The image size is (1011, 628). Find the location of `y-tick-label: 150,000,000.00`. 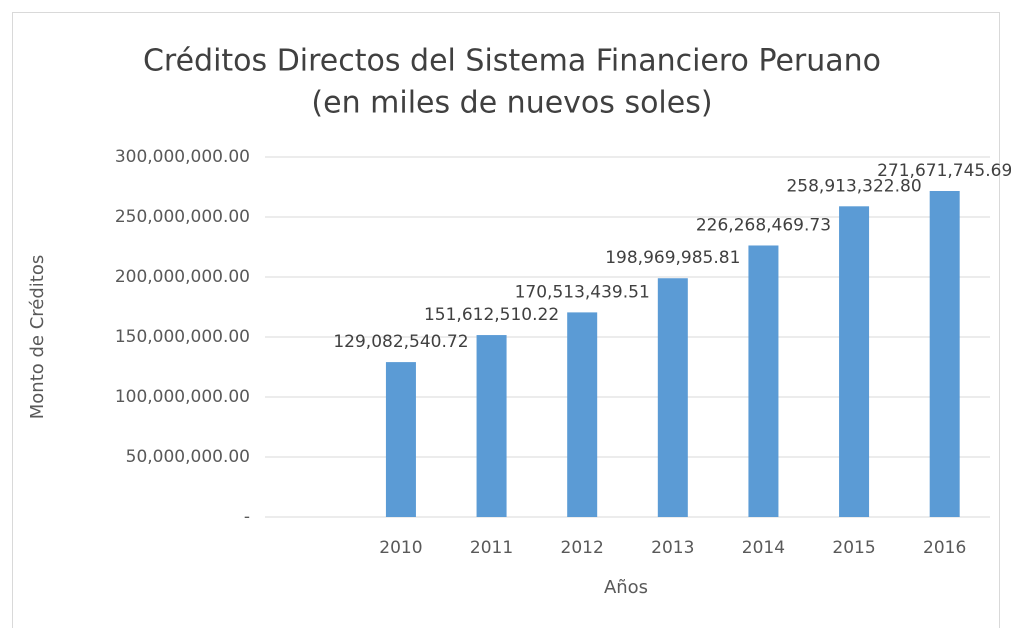

y-tick-label: 150,000,000.00 is located at coordinates (182, 337).